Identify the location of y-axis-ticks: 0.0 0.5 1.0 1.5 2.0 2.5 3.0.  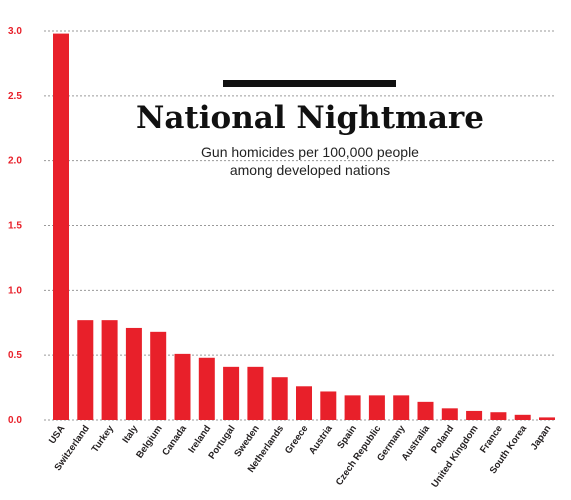
(15, 226).